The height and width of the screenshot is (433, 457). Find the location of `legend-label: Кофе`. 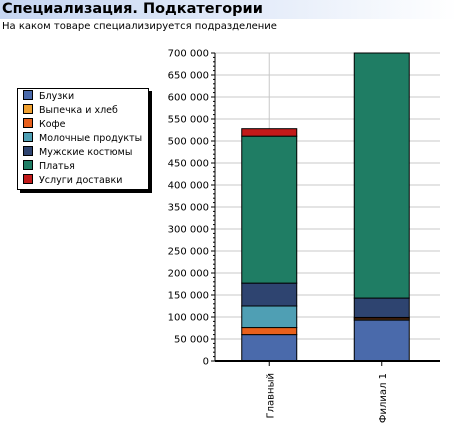

legend-label: Кофе is located at coordinates (52, 124).